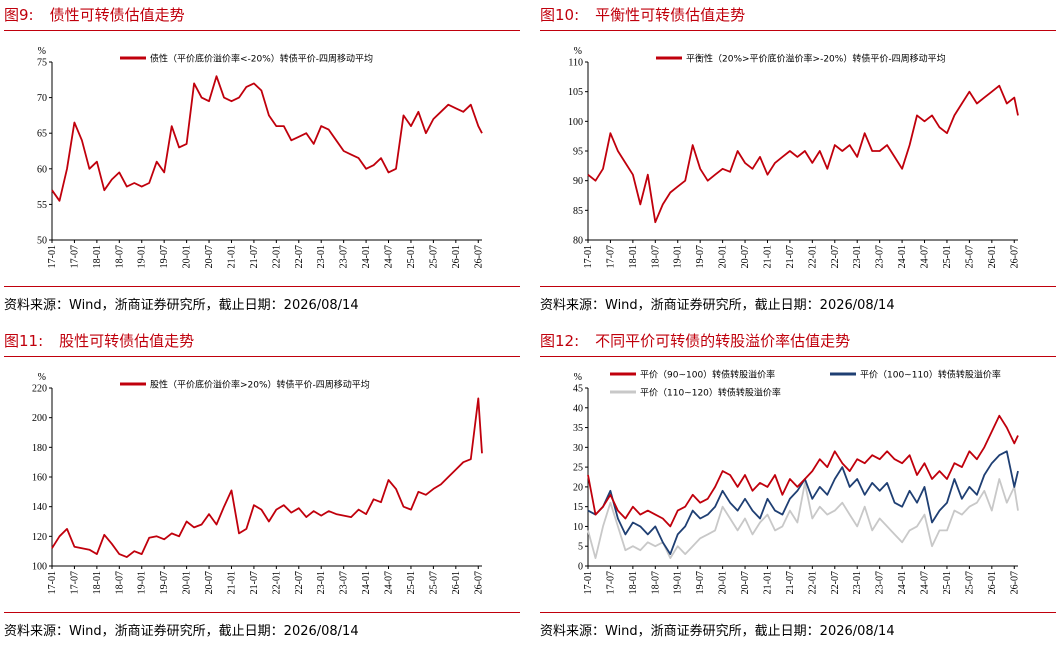 The height and width of the screenshot is (658, 1057). Describe the element at coordinates (39, 389) in the screenshot. I see `y-tick-label: 220` at that location.